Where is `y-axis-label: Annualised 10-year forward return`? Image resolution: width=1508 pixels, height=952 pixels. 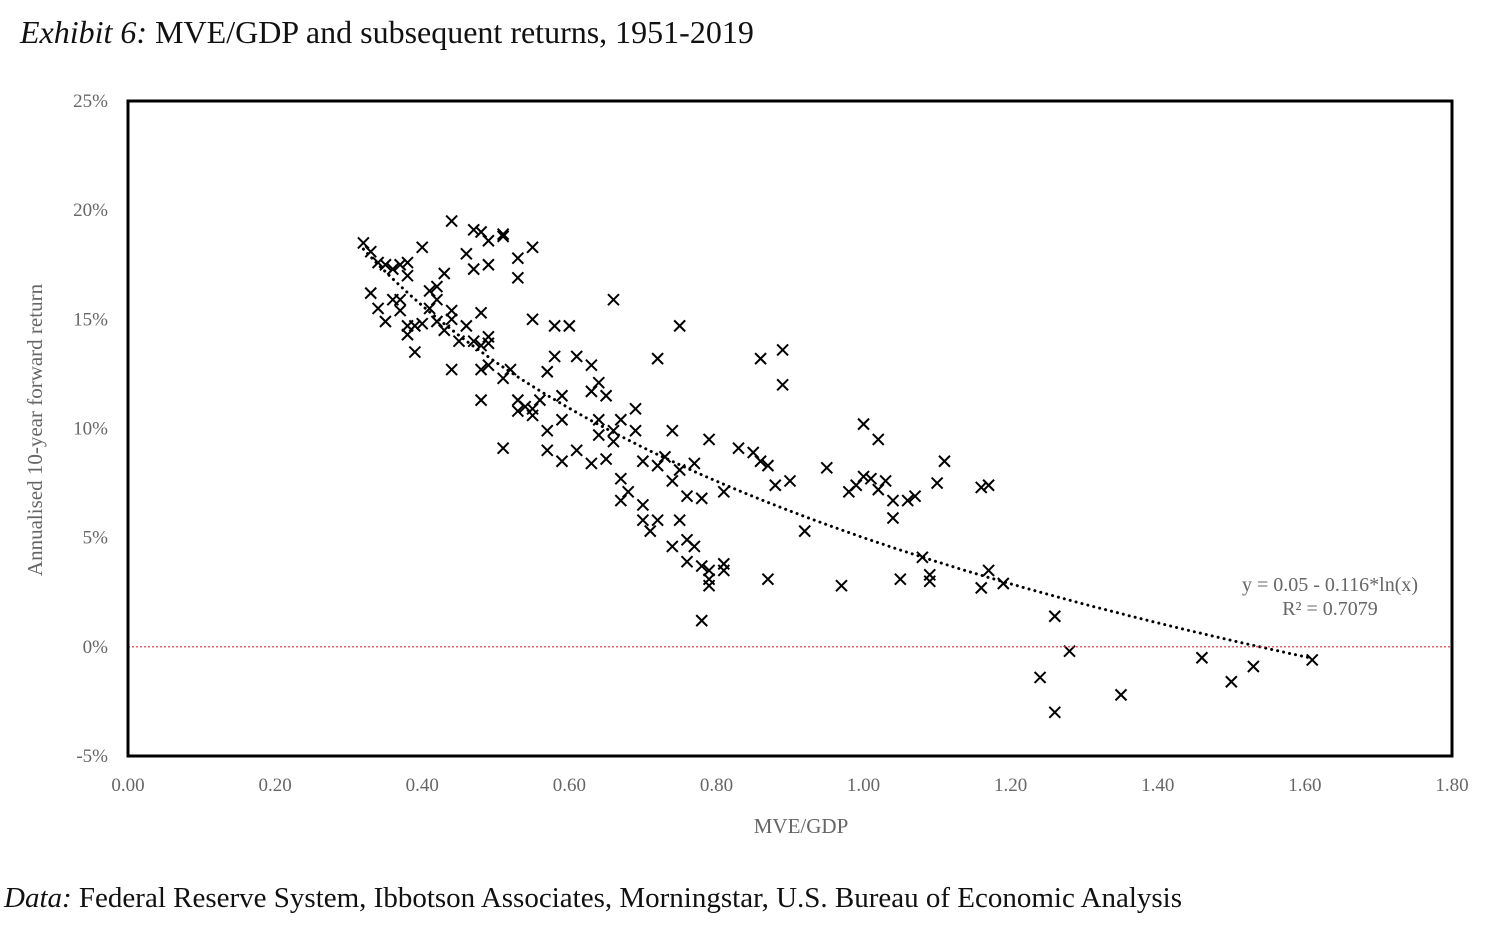 y-axis-label: Annualised 10-year forward return is located at coordinates (35, 429).